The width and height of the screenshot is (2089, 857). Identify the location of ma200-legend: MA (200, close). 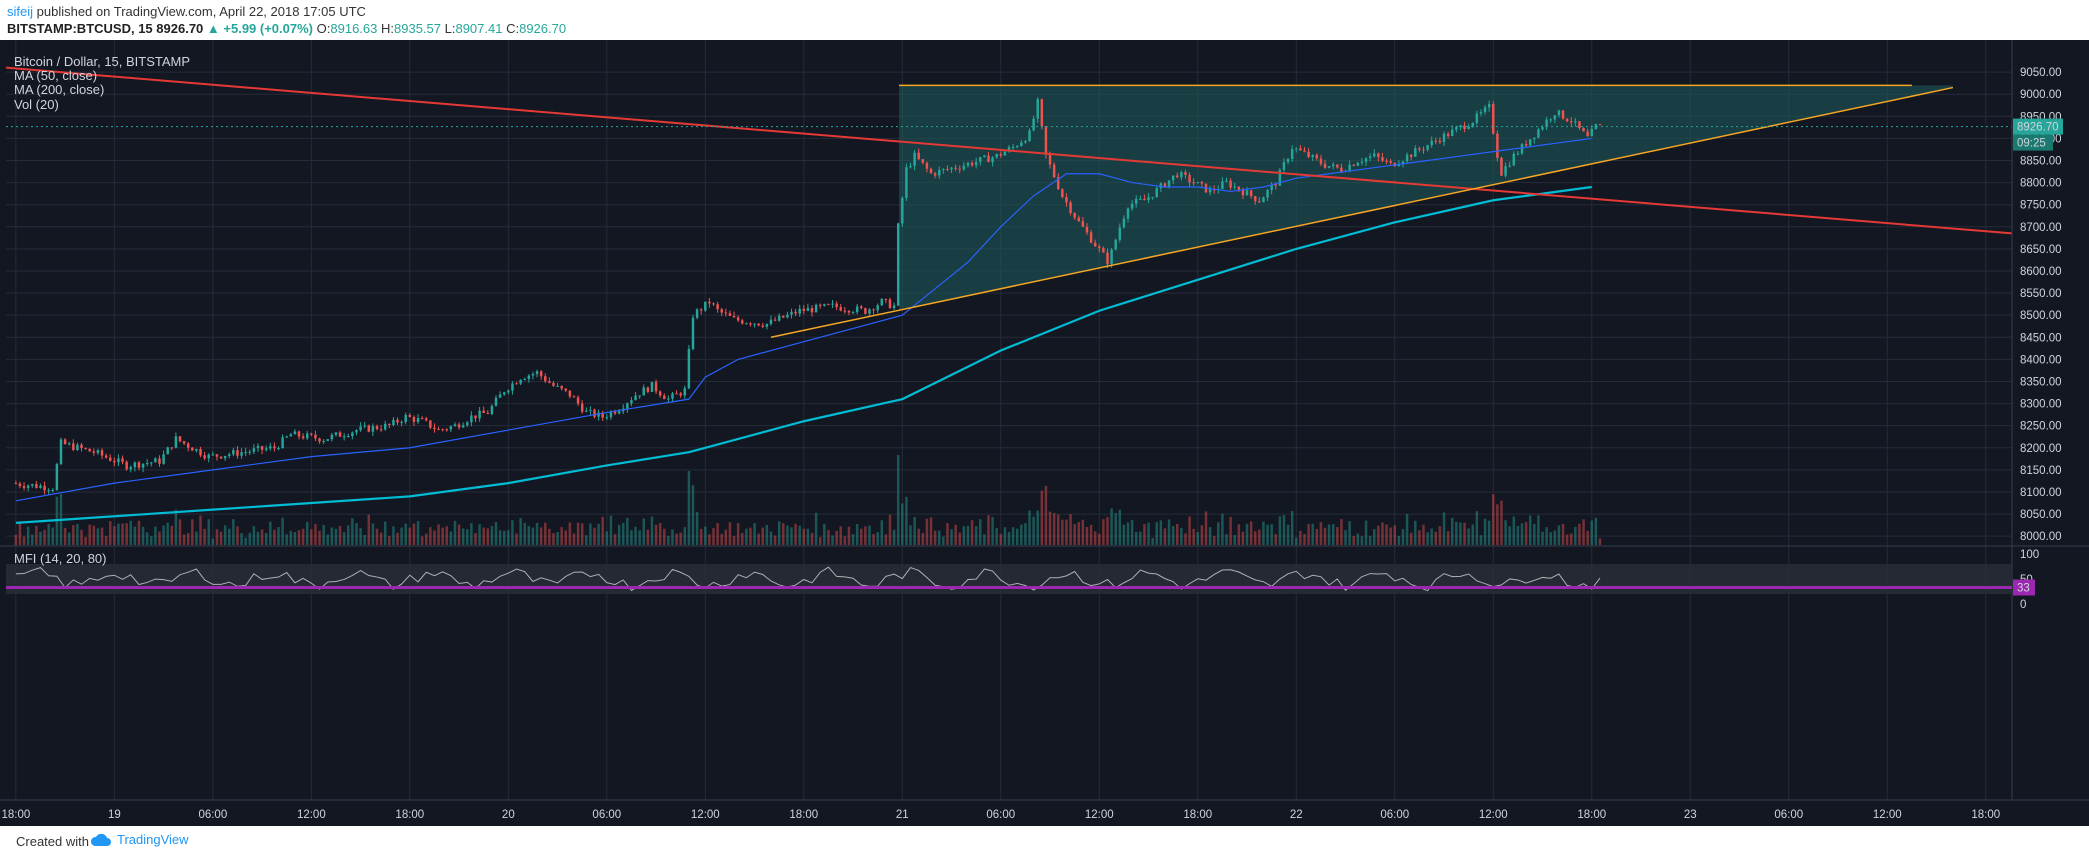
(59, 89).